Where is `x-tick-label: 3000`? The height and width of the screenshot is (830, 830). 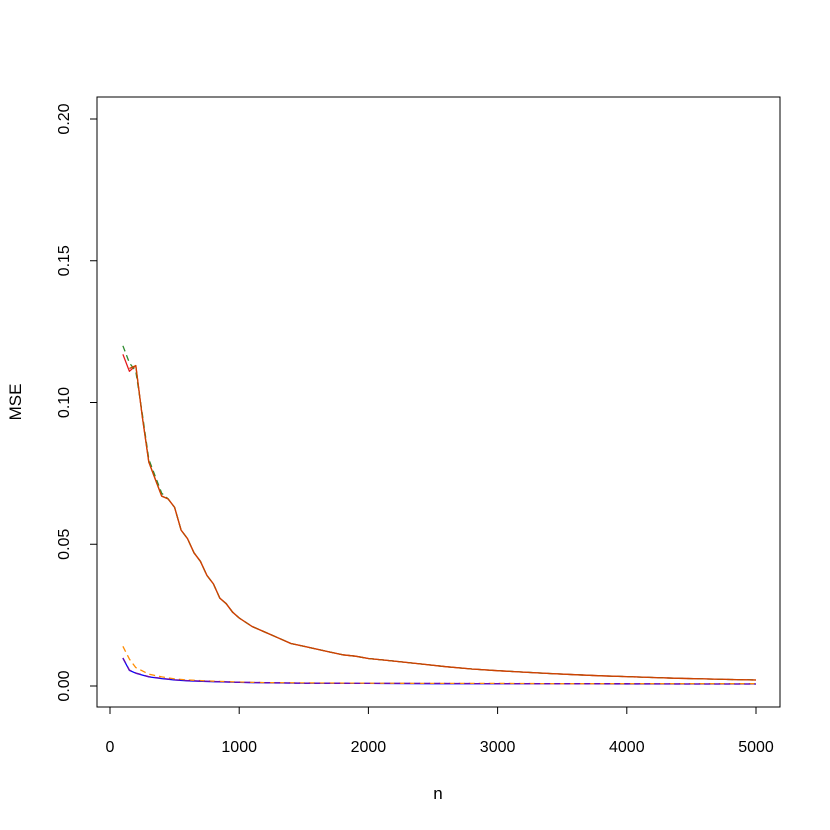
x-tick-label: 3000 is located at coordinates (498, 747).